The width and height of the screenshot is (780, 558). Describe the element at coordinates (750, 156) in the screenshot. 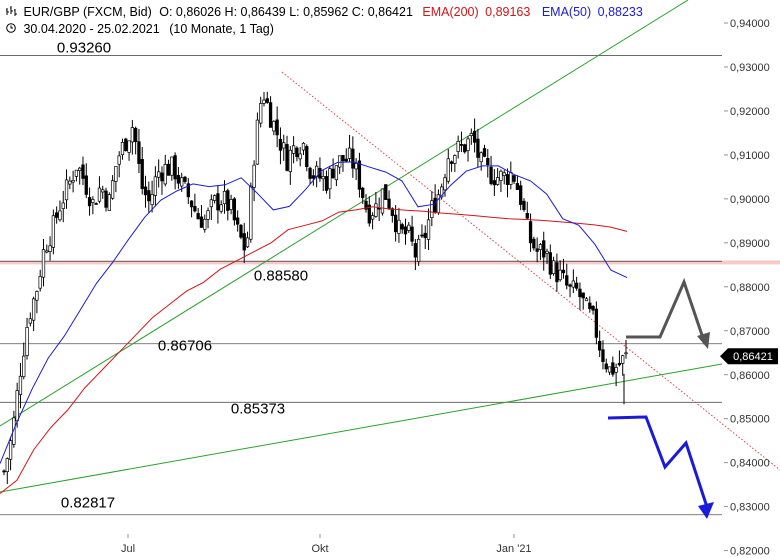

I see `y-tick-label: 0,91000` at that location.